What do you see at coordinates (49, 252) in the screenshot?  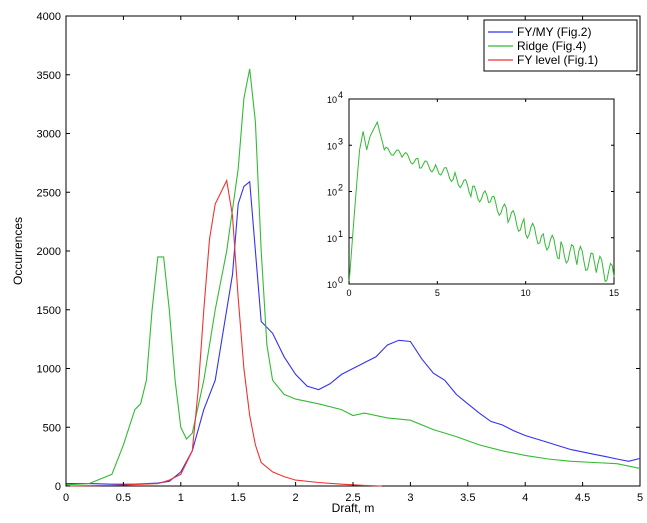 I see `y-tick-label: 2000` at bounding box center [49, 252].